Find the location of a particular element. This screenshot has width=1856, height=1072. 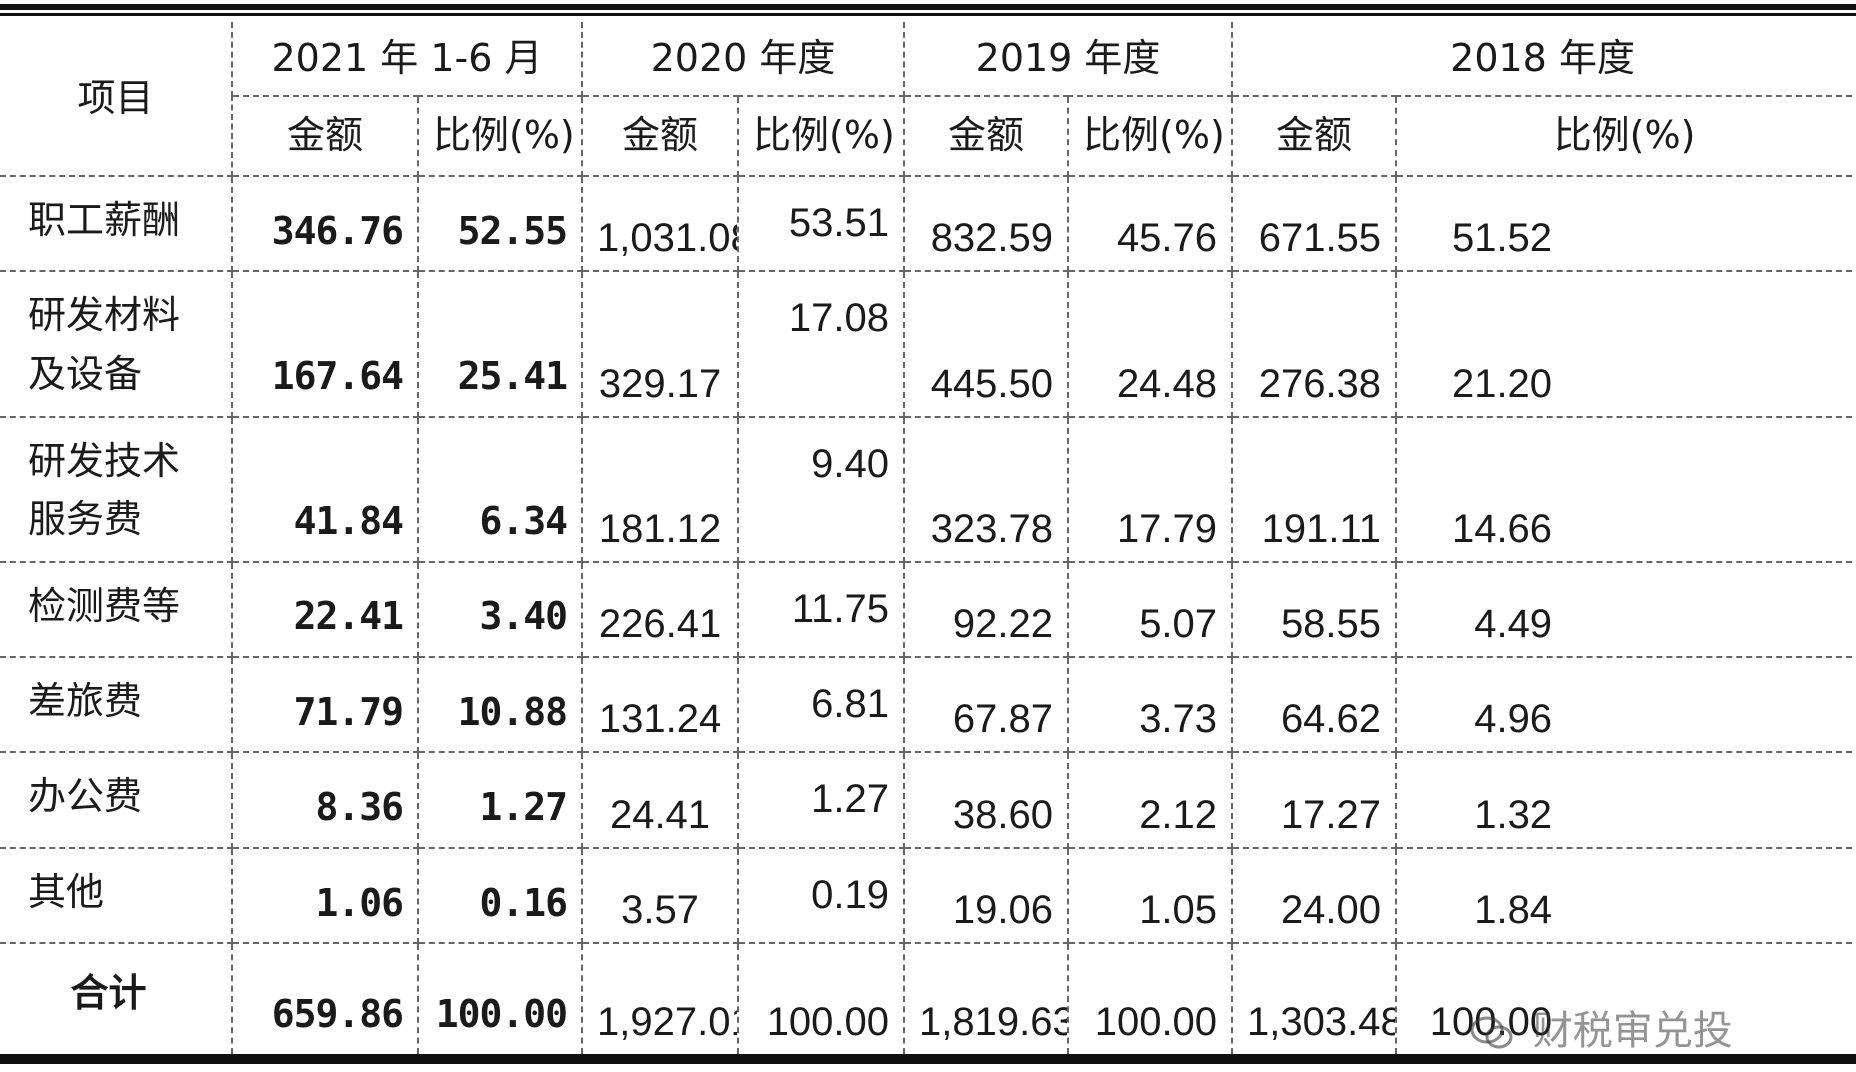

ratio-2021h1: 10.88 is located at coordinates (500, 705).